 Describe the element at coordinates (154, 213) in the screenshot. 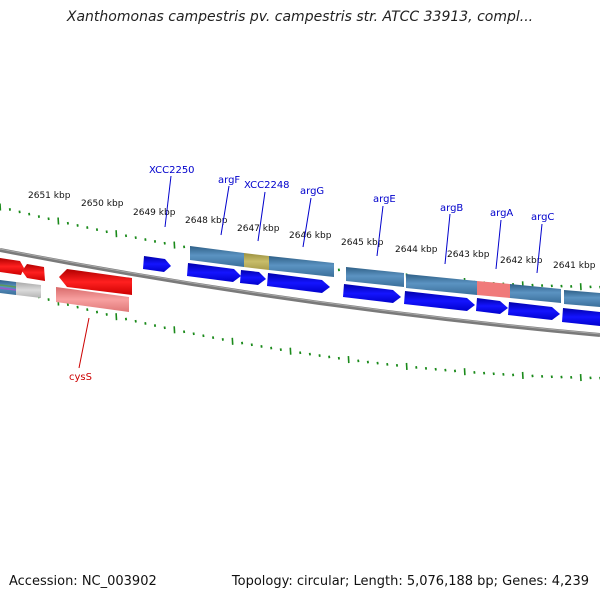

I see `ruler-label: 2649 kbp` at that location.